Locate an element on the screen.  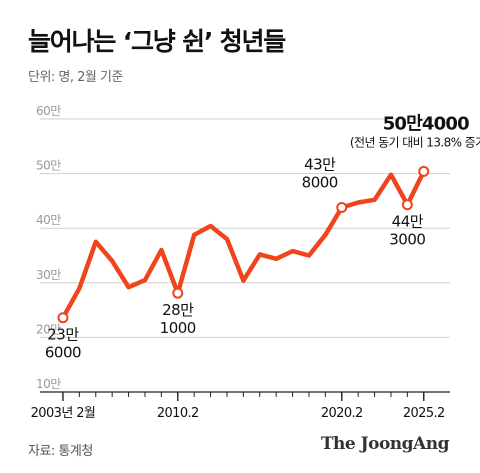
y-tick-label: 10만 is located at coordinates (48, 384).